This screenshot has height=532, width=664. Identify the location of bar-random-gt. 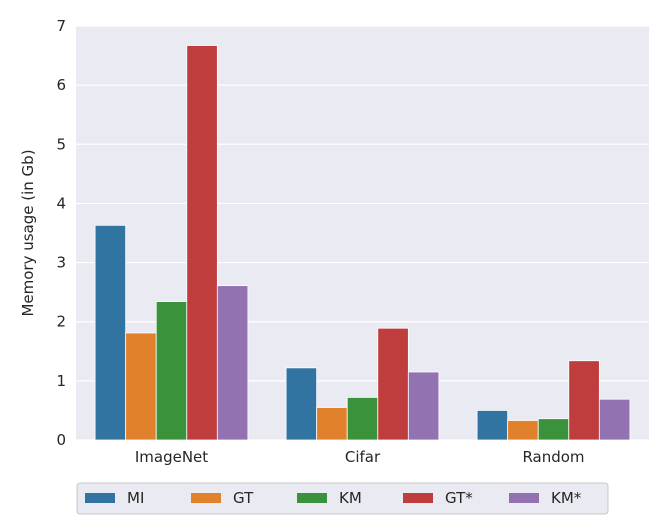
(523, 430).